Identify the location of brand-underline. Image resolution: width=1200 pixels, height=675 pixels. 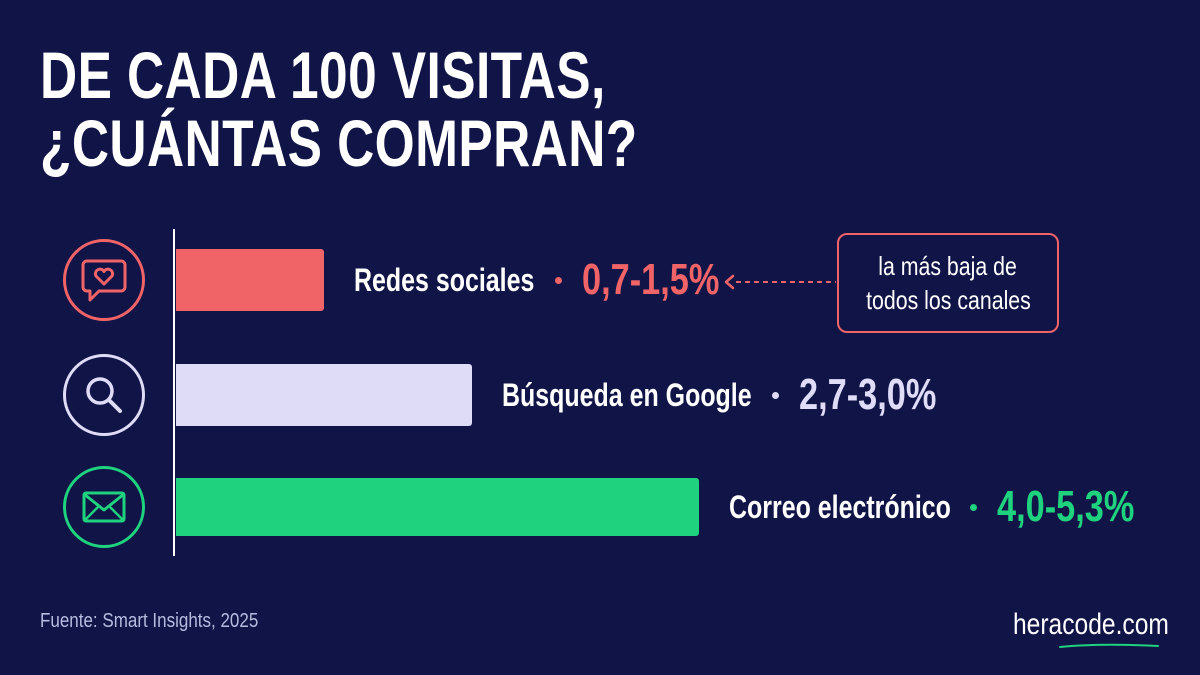
(1109, 645).